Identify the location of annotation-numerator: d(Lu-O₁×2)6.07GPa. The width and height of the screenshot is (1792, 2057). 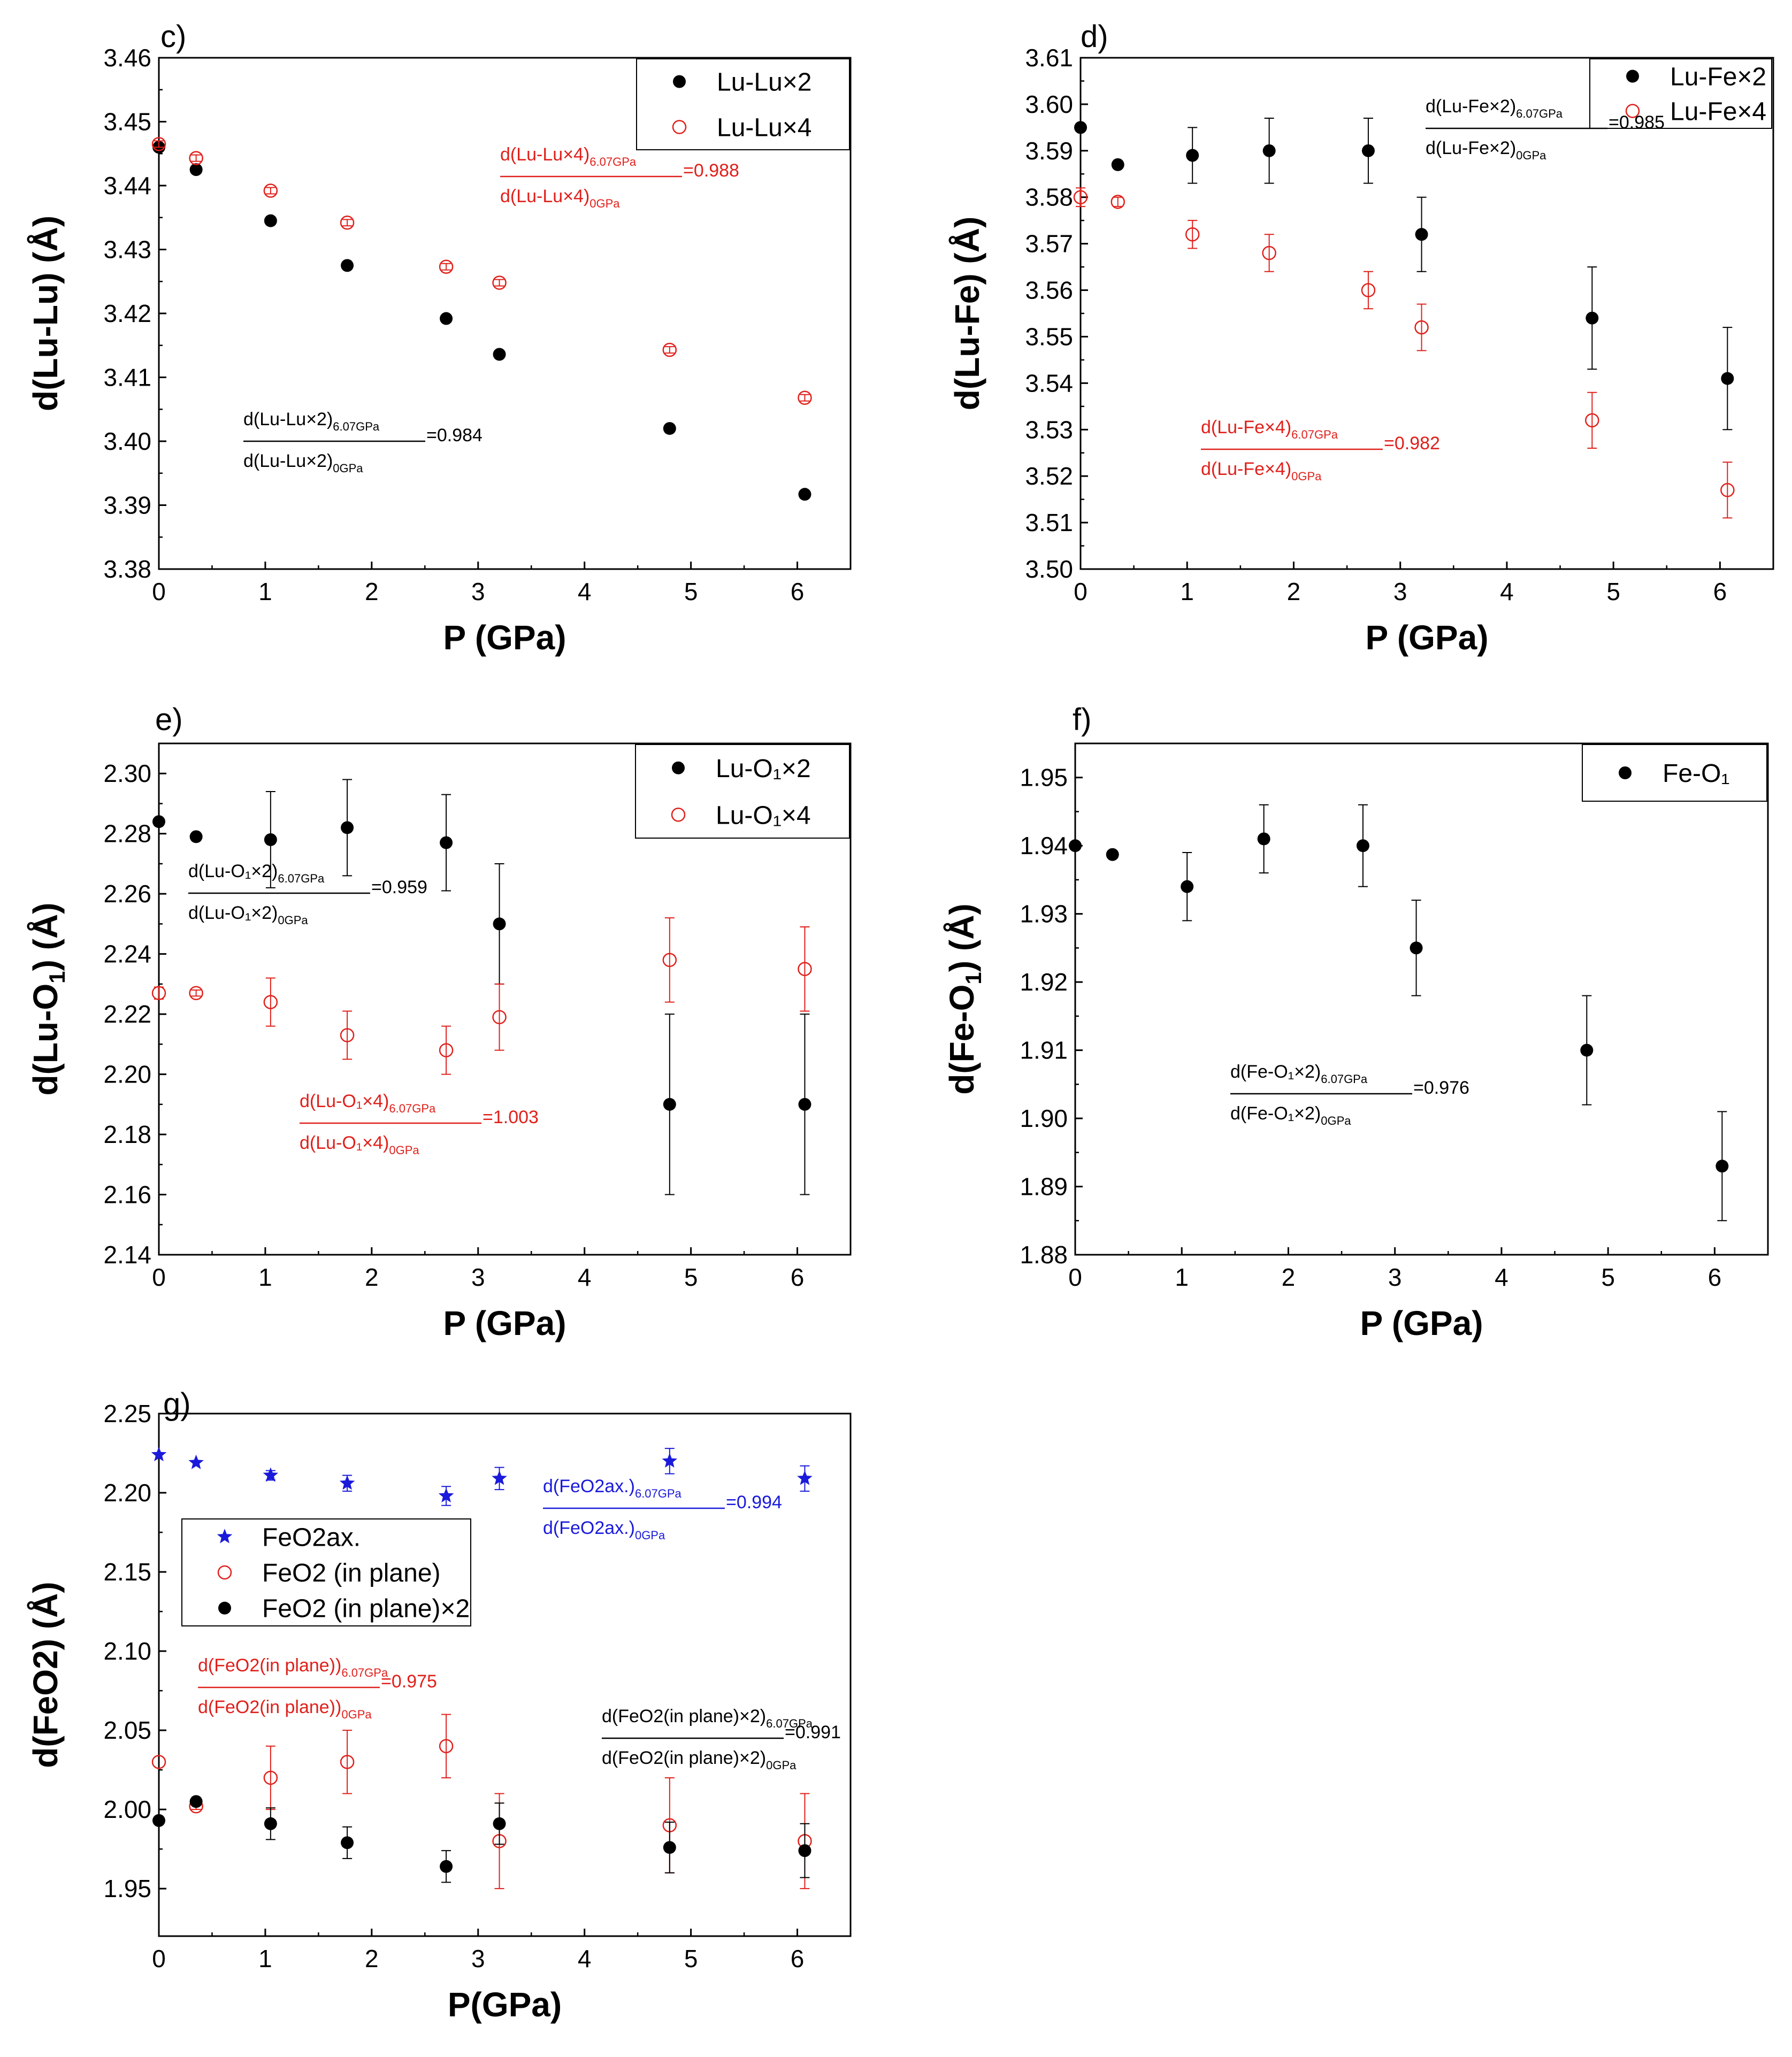
(256, 873).